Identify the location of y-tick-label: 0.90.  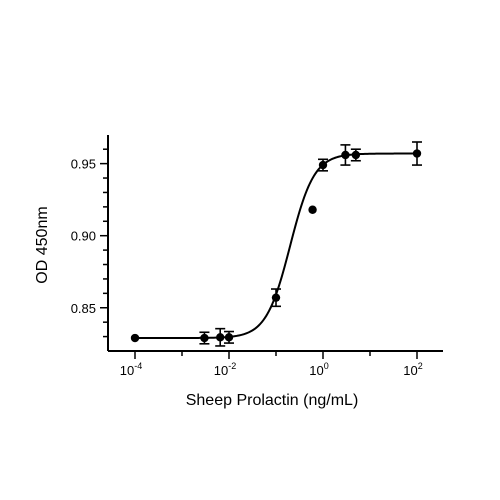
(83, 236).